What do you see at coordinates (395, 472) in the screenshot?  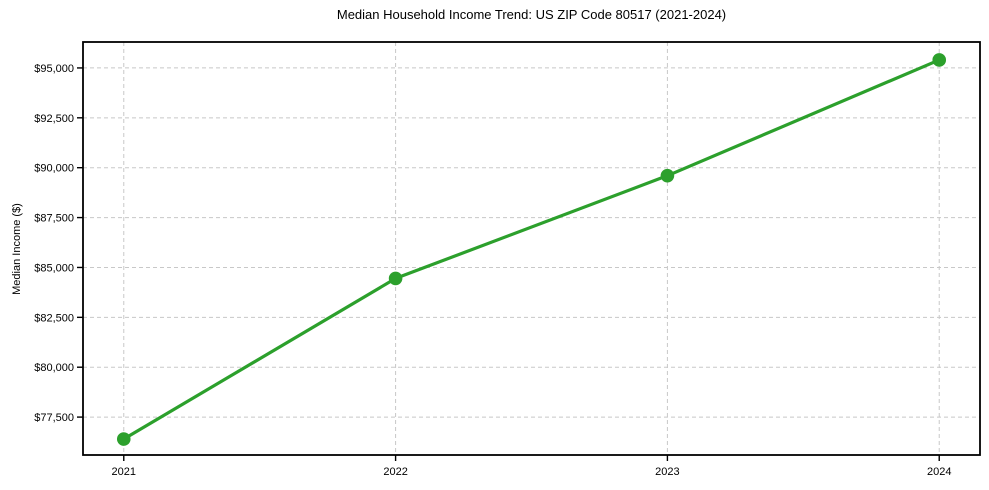 I see `x-tick-label: 2022` at bounding box center [395, 472].